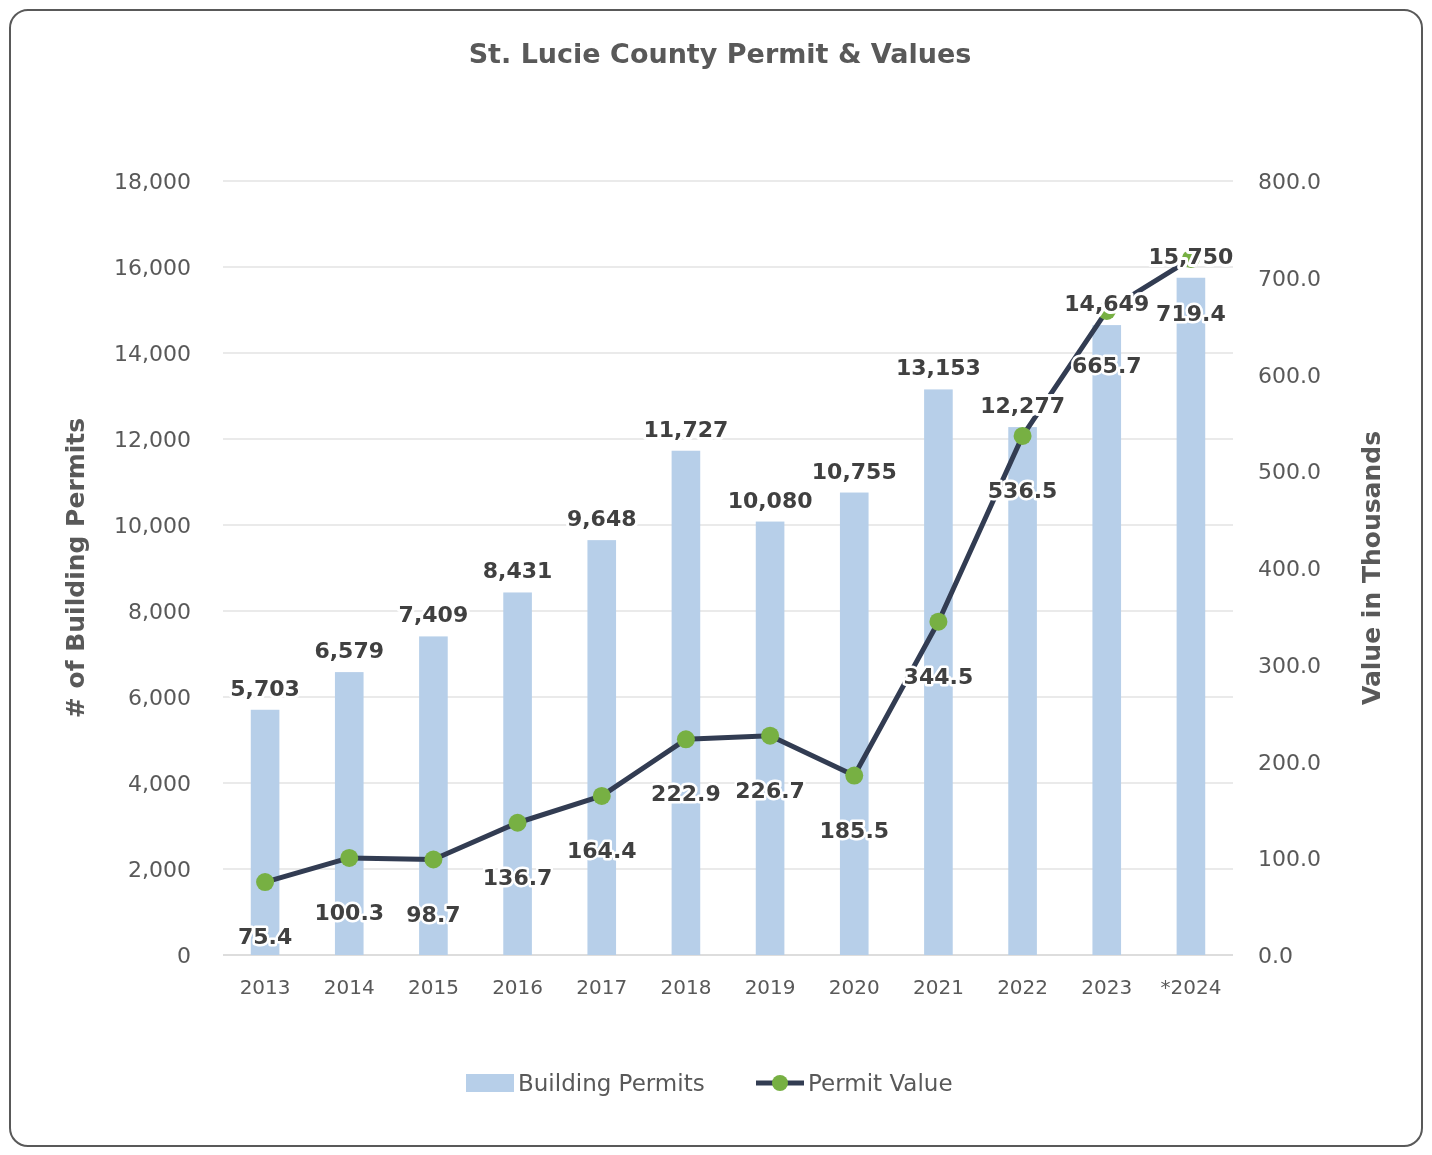  What do you see at coordinates (938, 987) in the screenshot?
I see `x-tick-label: 2021` at bounding box center [938, 987].